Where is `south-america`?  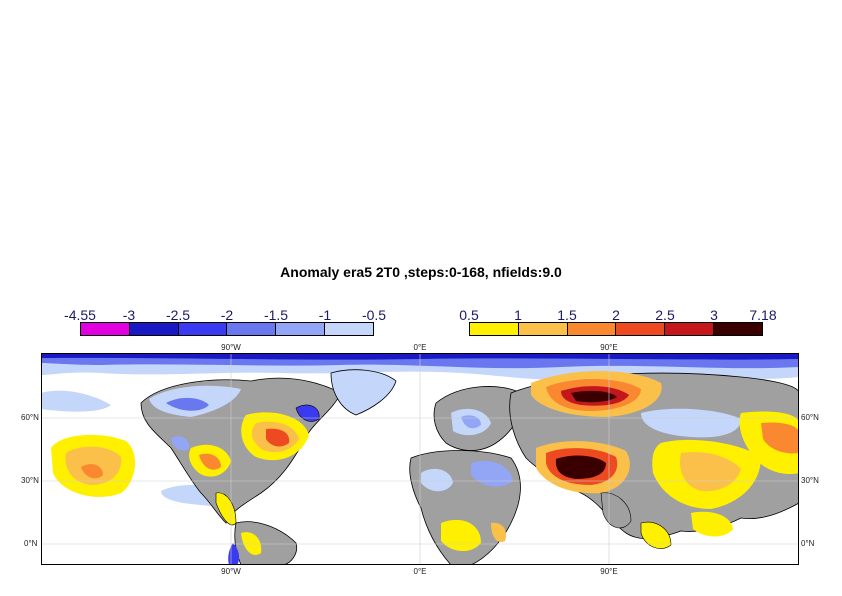
south-america is located at coordinates (263, 543).